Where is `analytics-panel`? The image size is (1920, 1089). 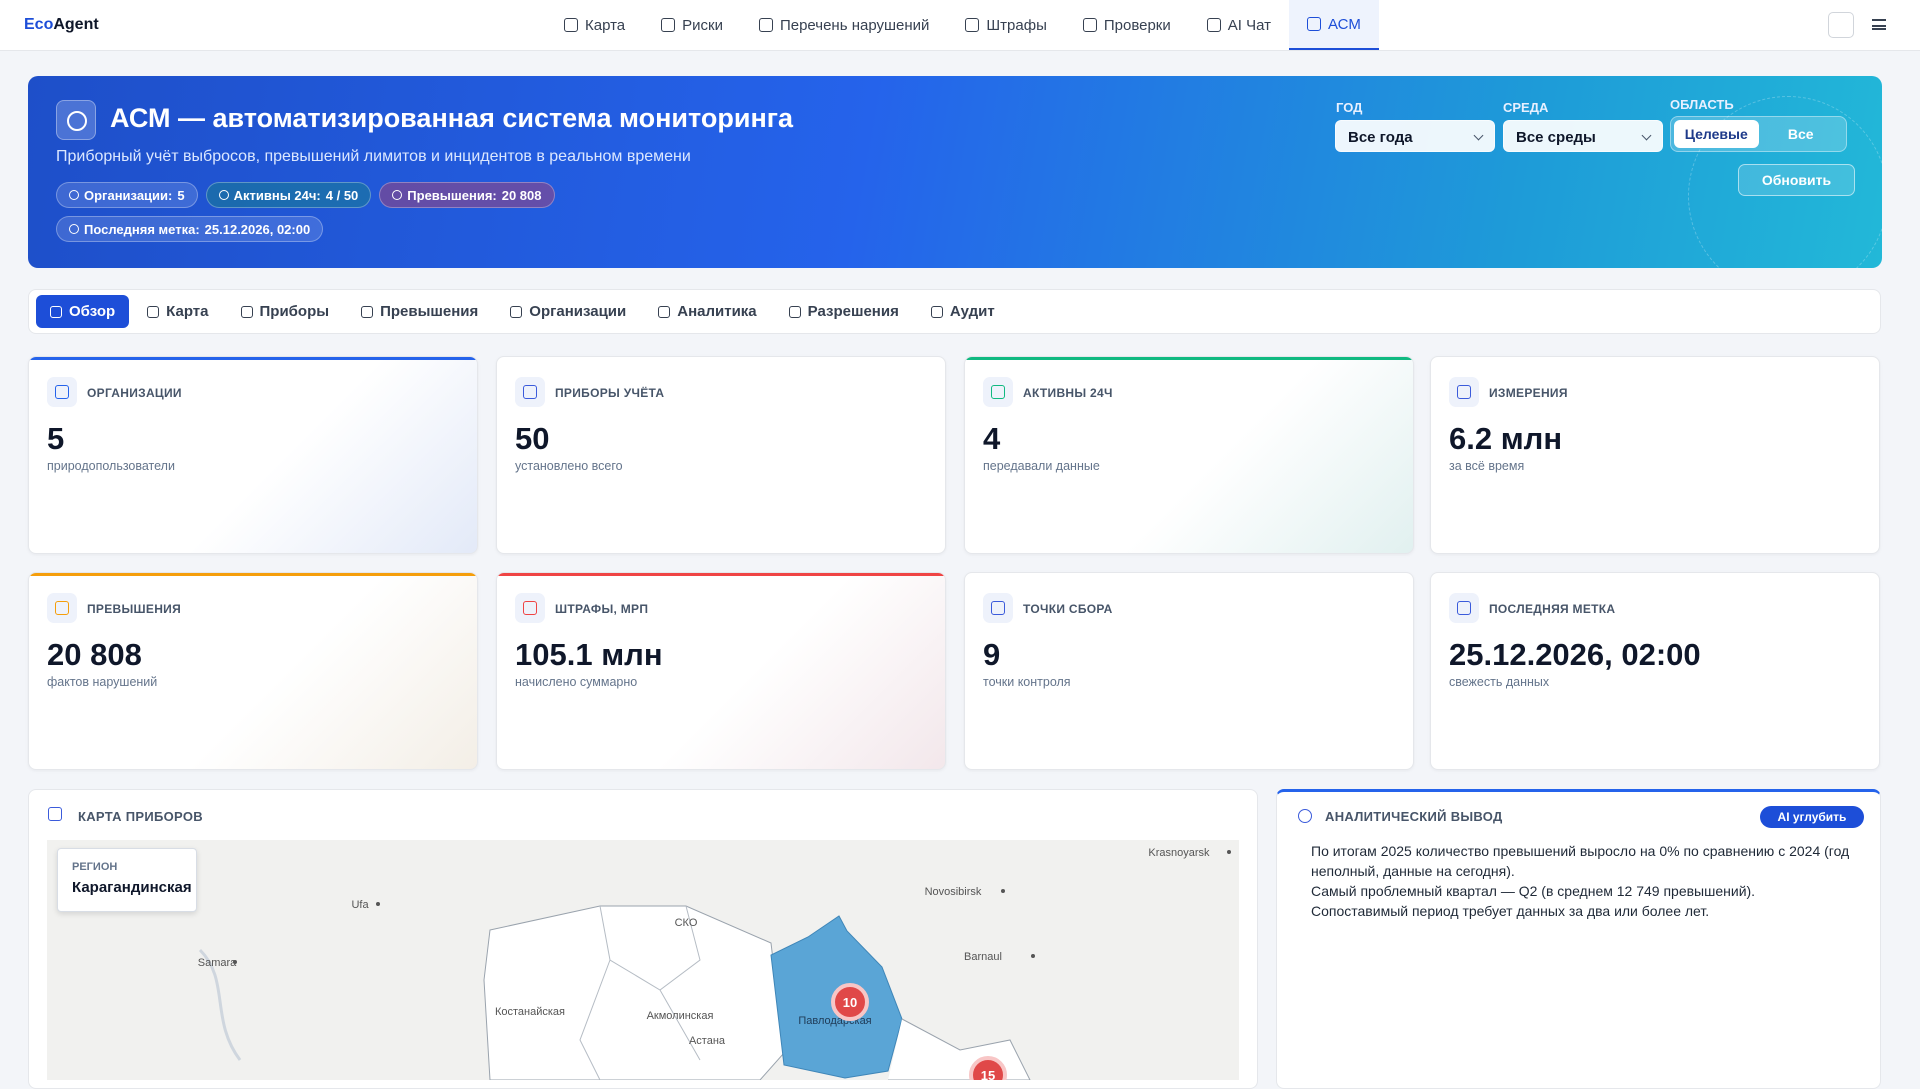 analytics-panel is located at coordinates (1578, 939).